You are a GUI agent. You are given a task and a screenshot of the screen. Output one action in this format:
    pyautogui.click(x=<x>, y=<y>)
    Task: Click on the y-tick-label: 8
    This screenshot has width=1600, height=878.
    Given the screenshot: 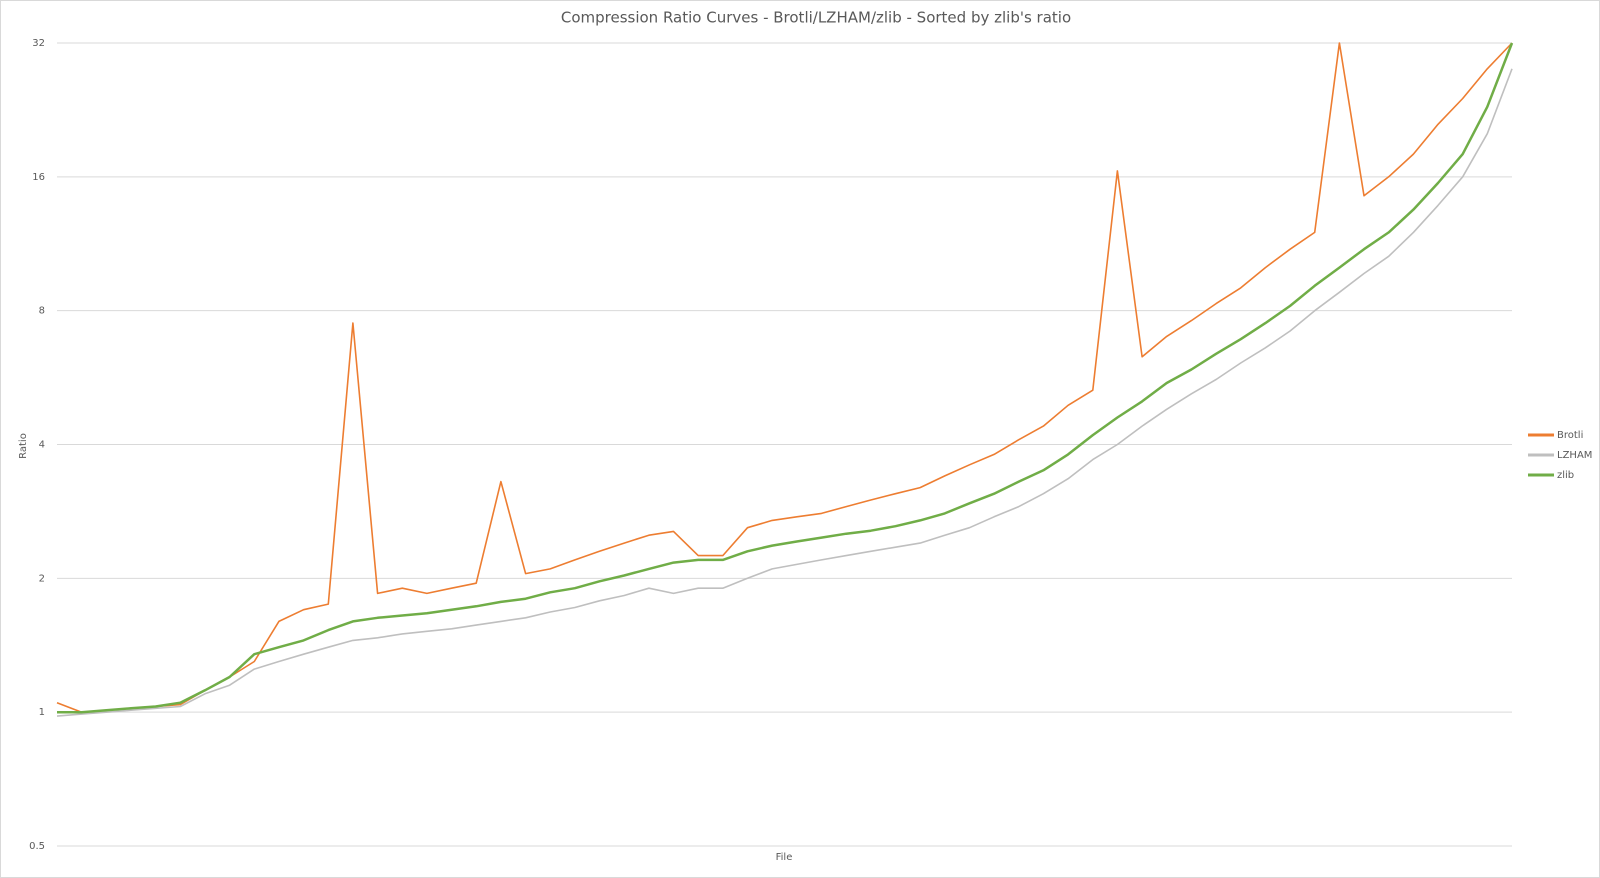 What is the action you would take?
    pyautogui.click(x=42, y=311)
    